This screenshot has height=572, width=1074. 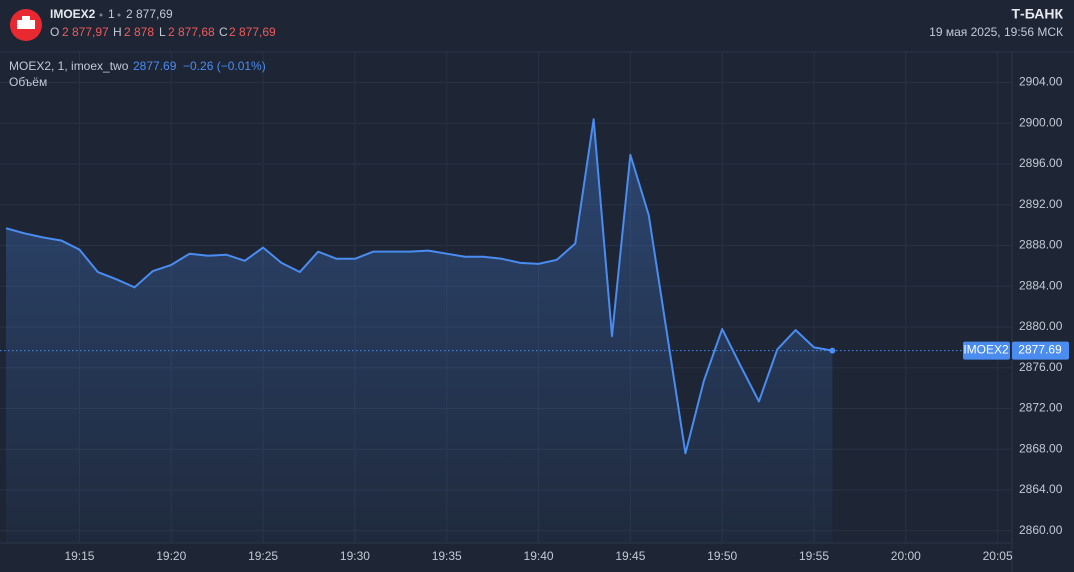 What do you see at coordinates (1041, 82) in the screenshot?
I see `y-tick-label: 2904.00` at bounding box center [1041, 82].